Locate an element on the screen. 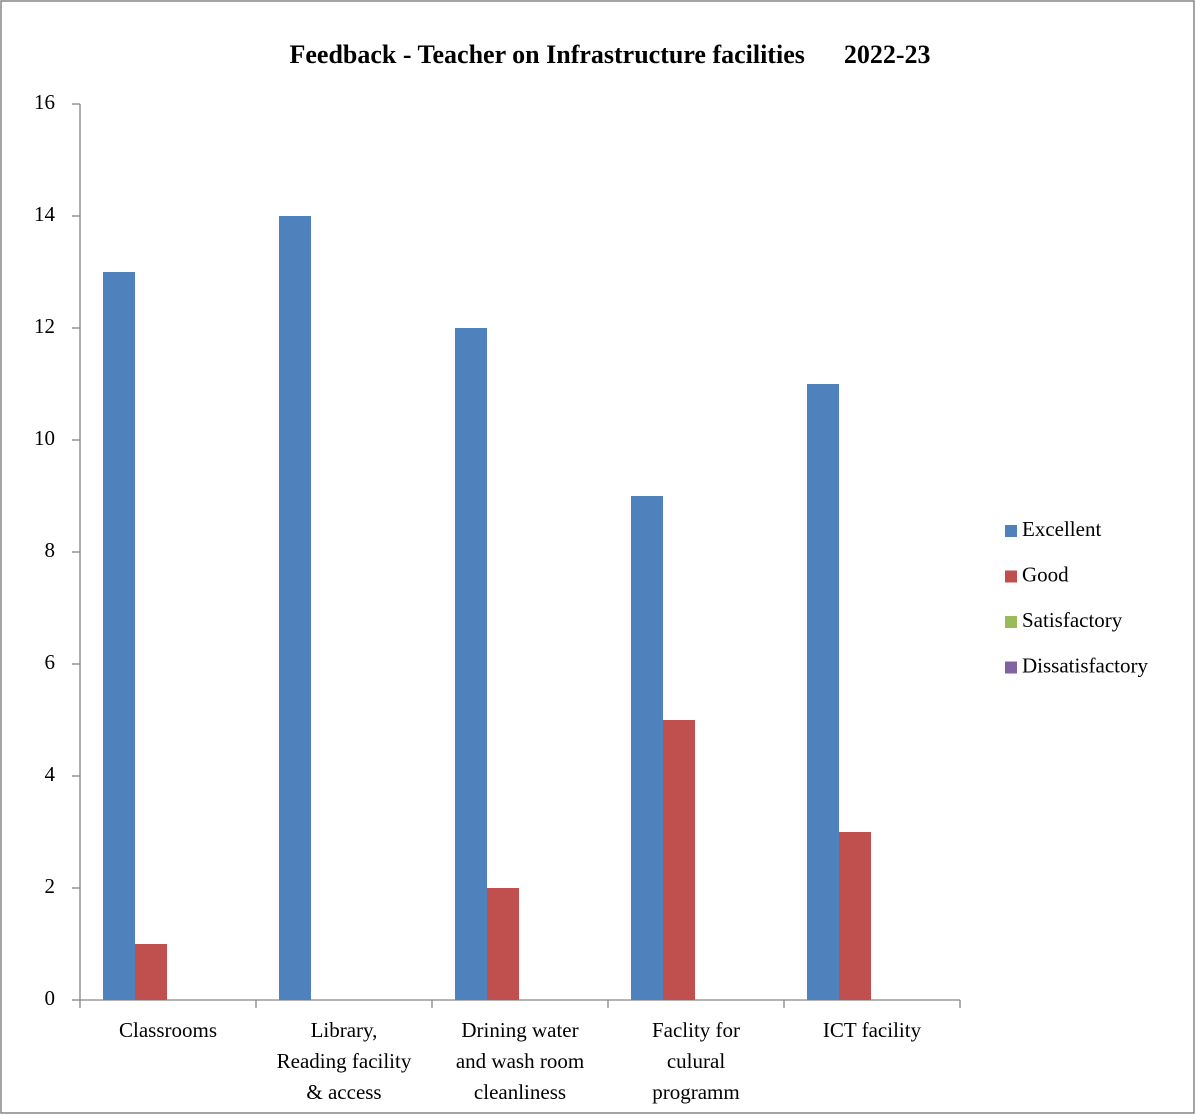 This screenshot has height=1115, width=1196. y-tick-label: 0 is located at coordinates (50, 998).